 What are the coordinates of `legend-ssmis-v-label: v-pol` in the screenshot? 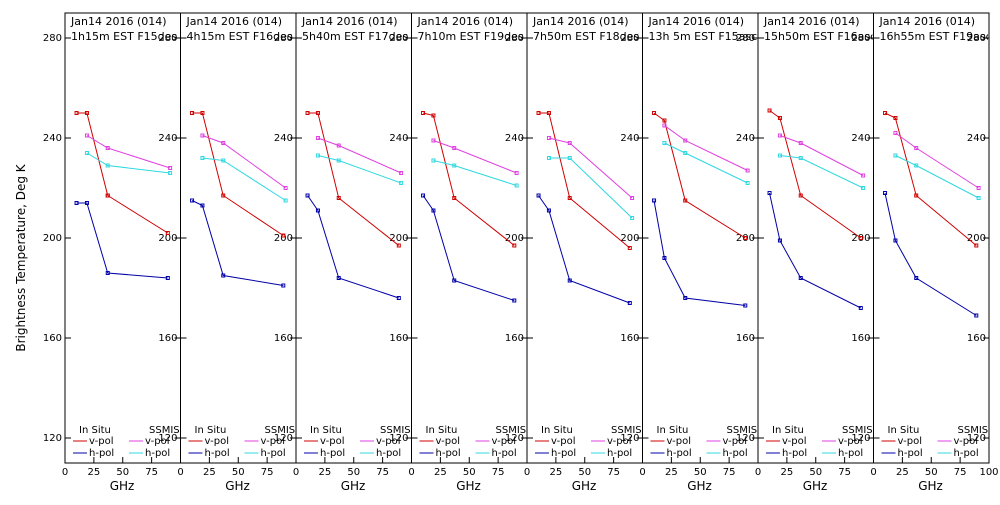 It's located at (273, 441).